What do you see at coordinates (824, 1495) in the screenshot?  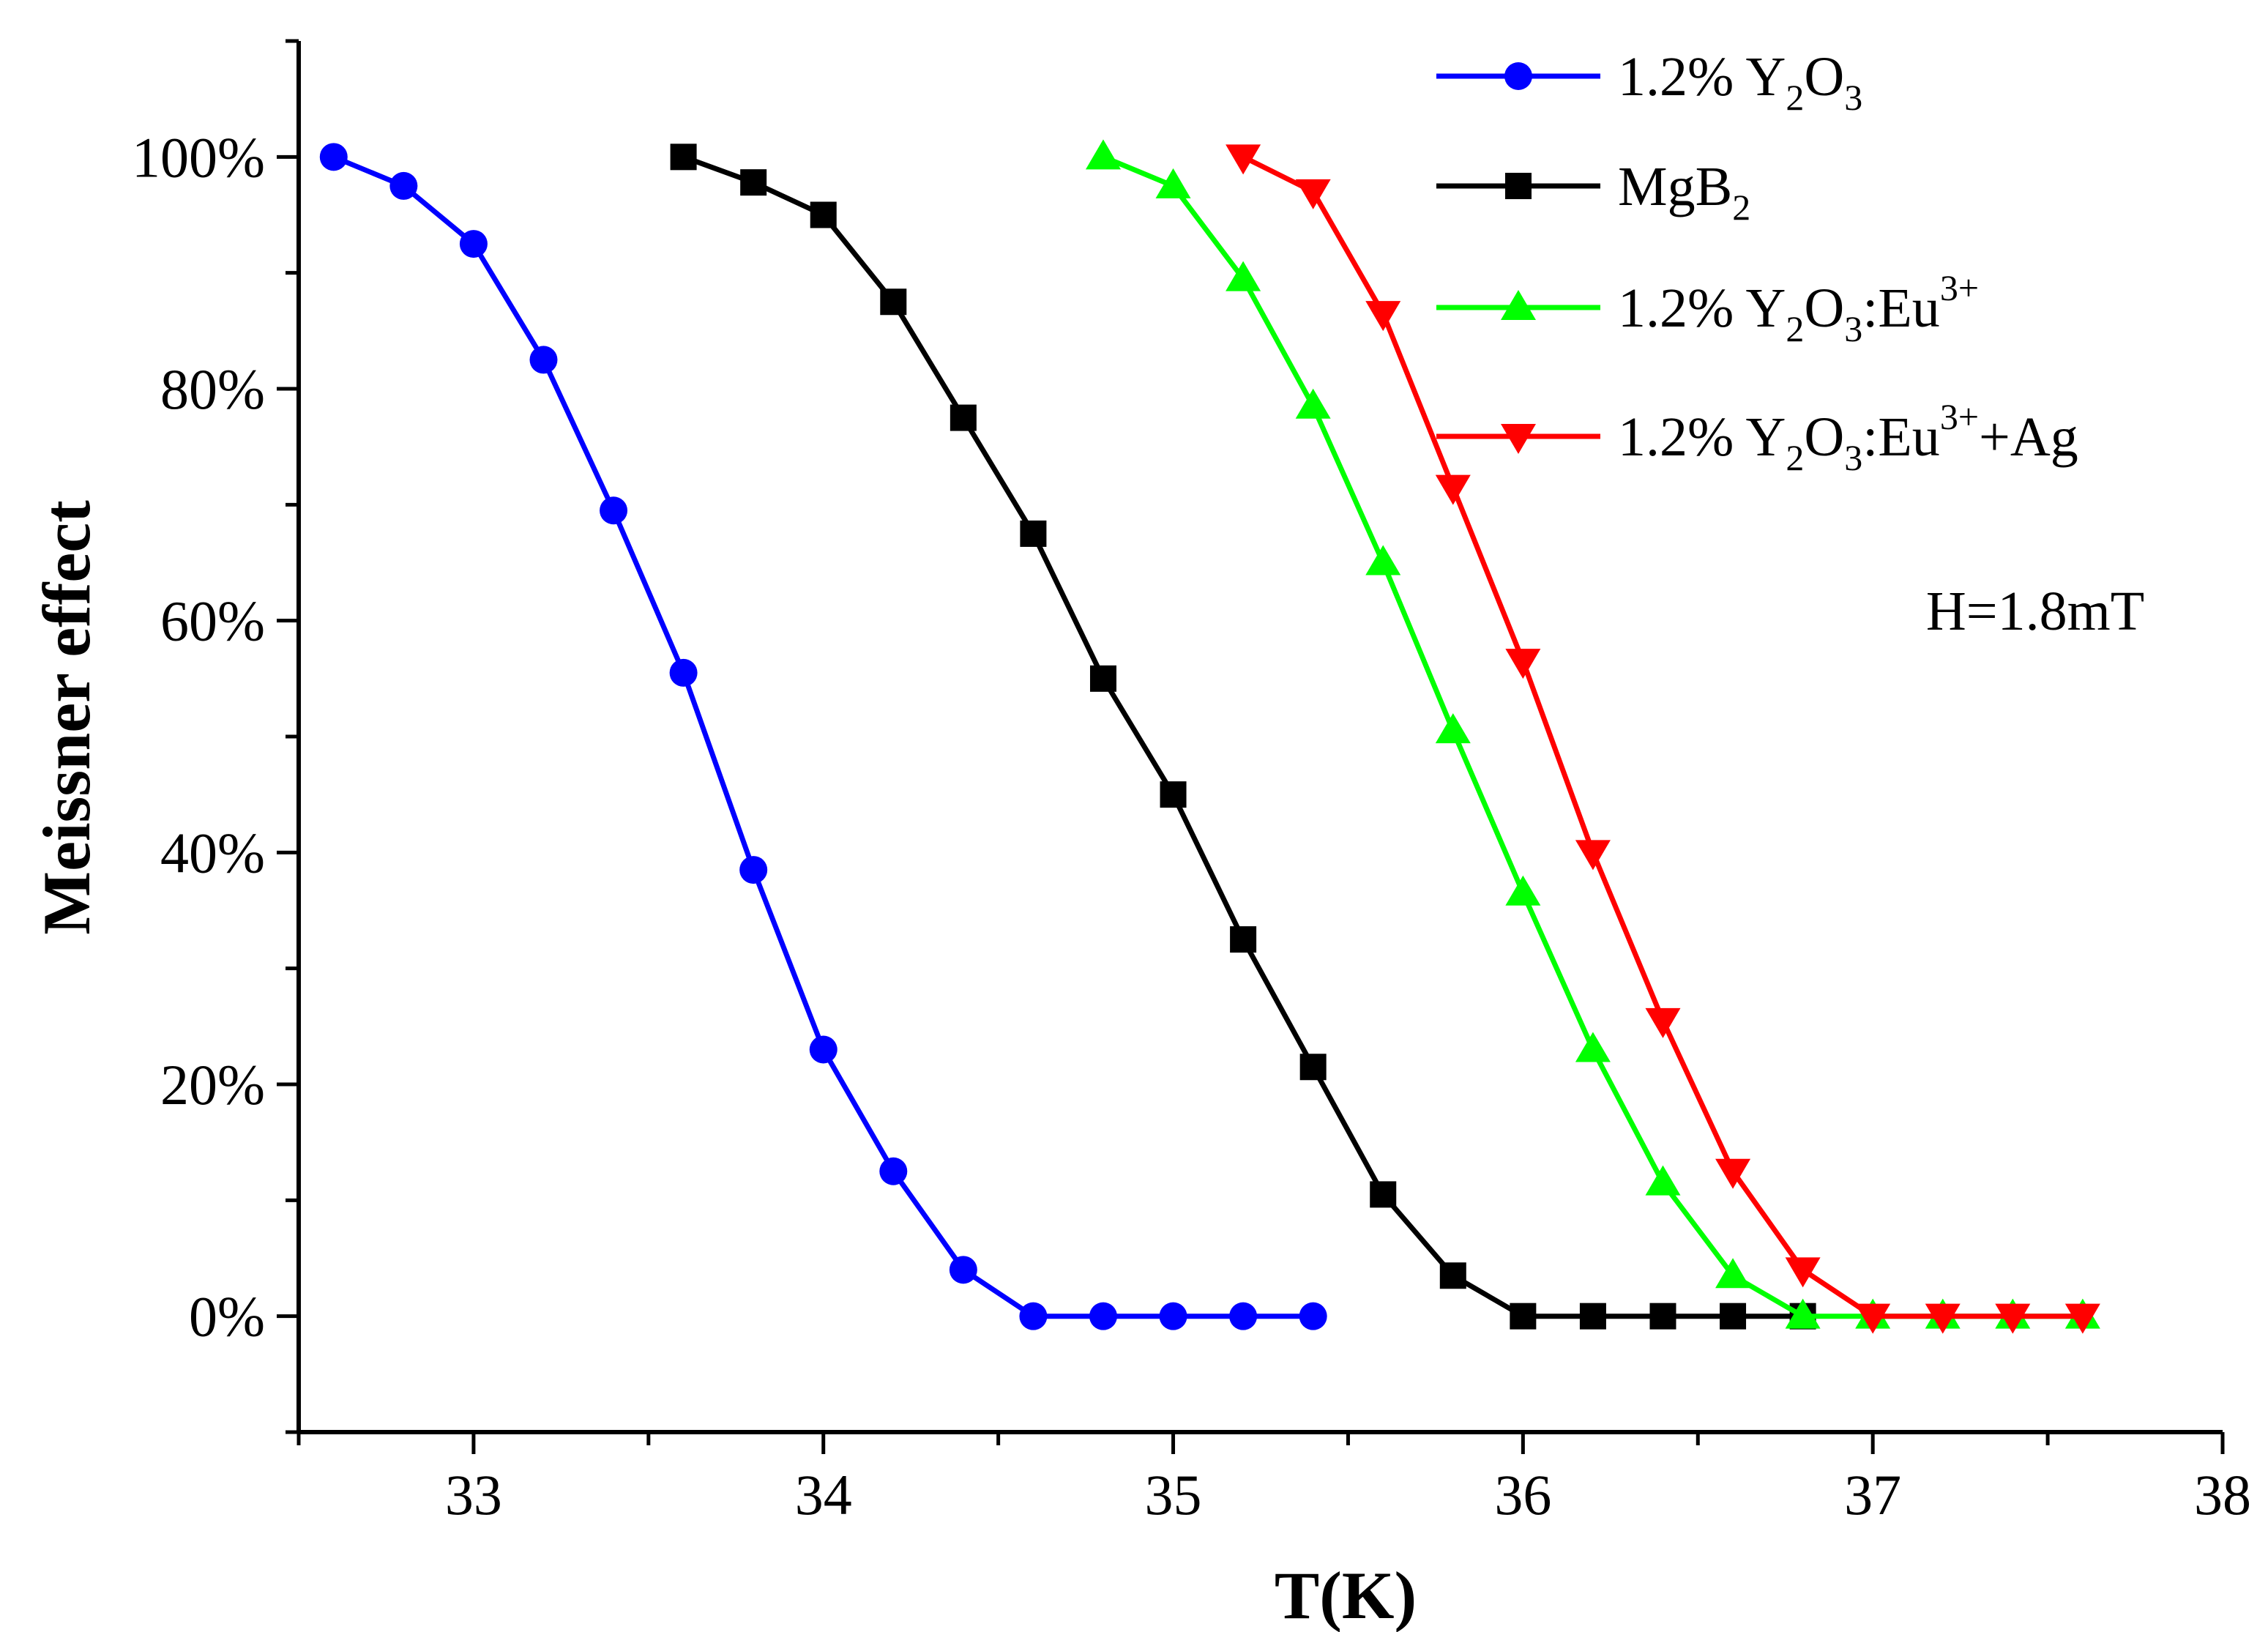 I see `x-tick-label: 34` at bounding box center [824, 1495].